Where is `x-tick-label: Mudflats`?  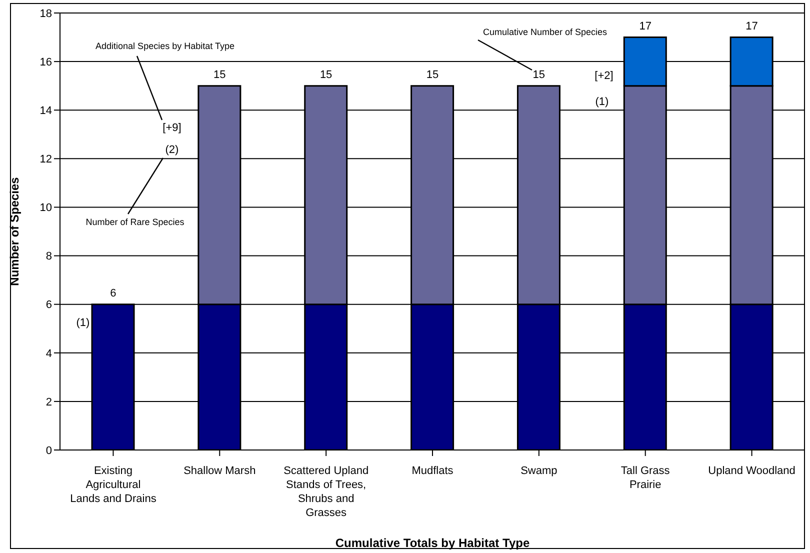
x-tick-label: Mudflats is located at coordinates (433, 471).